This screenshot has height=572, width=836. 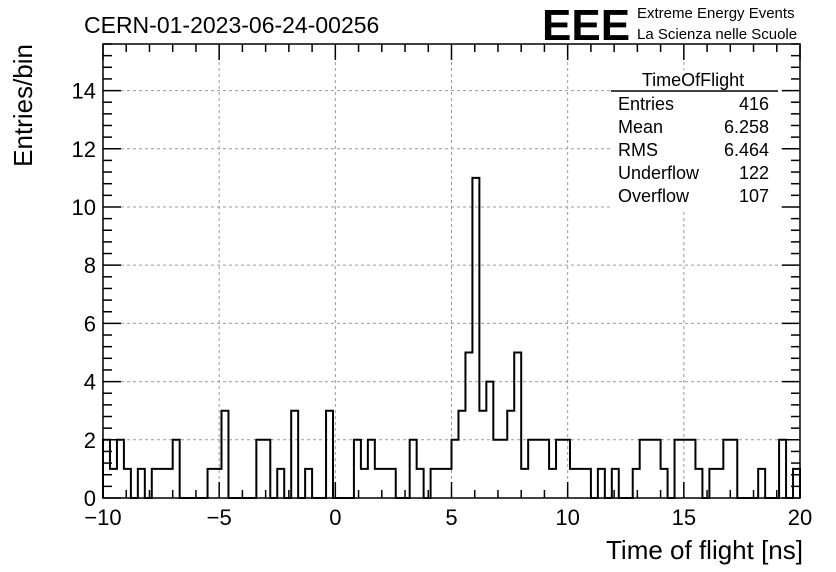 I want to click on stats-label-underflow: Underflow, so click(x=659, y=173).